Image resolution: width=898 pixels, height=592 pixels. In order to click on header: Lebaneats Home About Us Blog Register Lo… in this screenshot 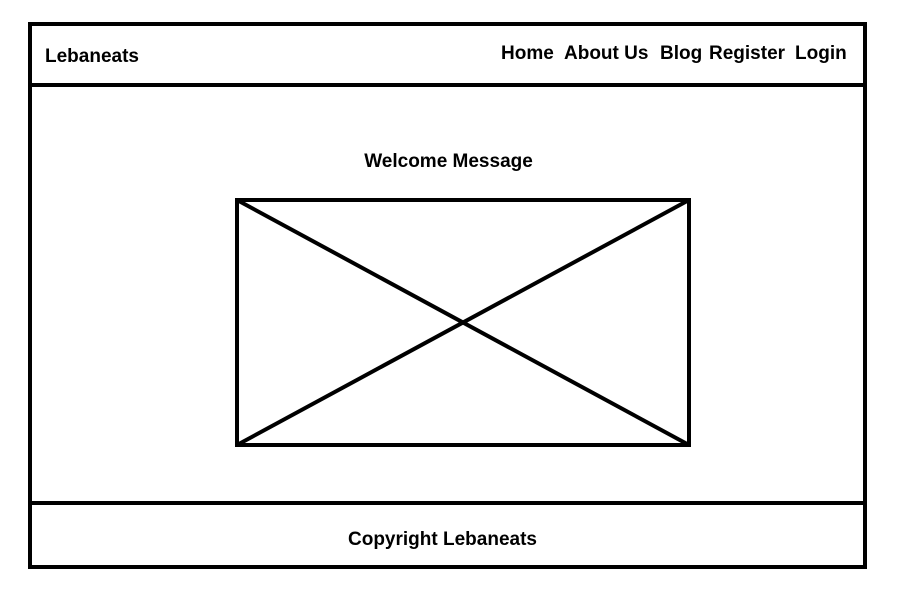, I will do `click(447, 56)`.